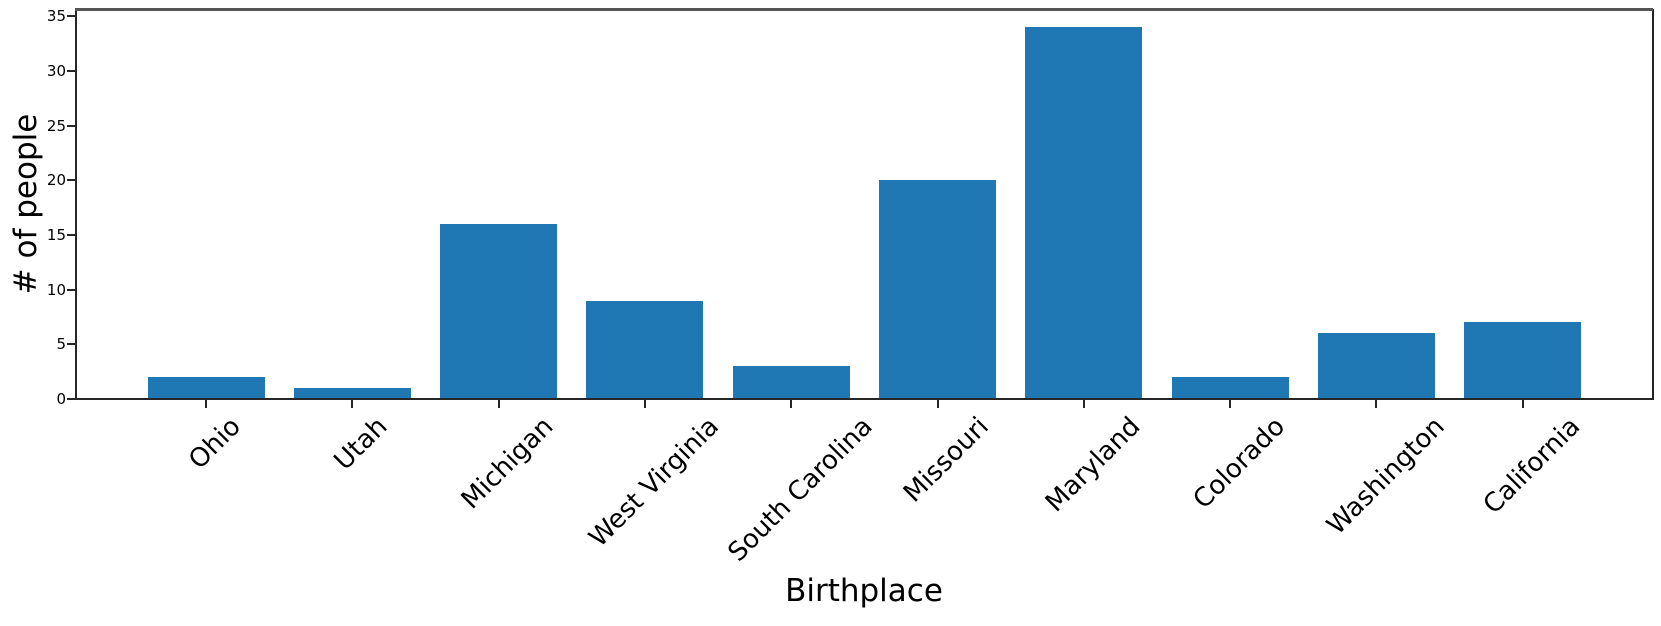 The width and height of the screenshot is (1661, 626). I want to click on bar-california, so click(1523, 360).